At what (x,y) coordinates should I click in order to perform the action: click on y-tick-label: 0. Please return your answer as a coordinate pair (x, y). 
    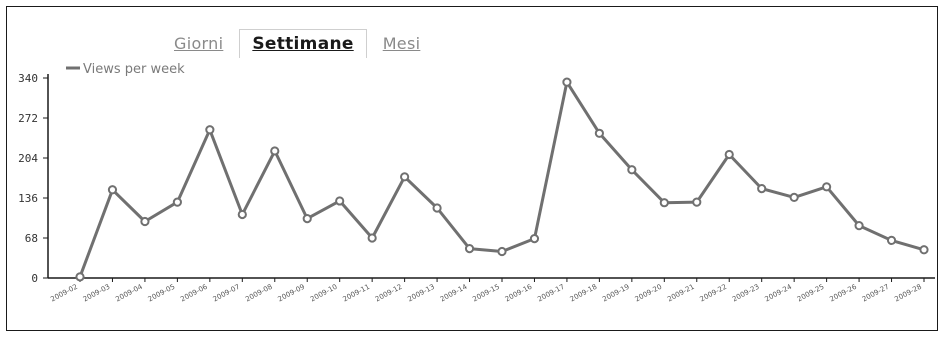
    Looking at the image, I should click on (34, 278).